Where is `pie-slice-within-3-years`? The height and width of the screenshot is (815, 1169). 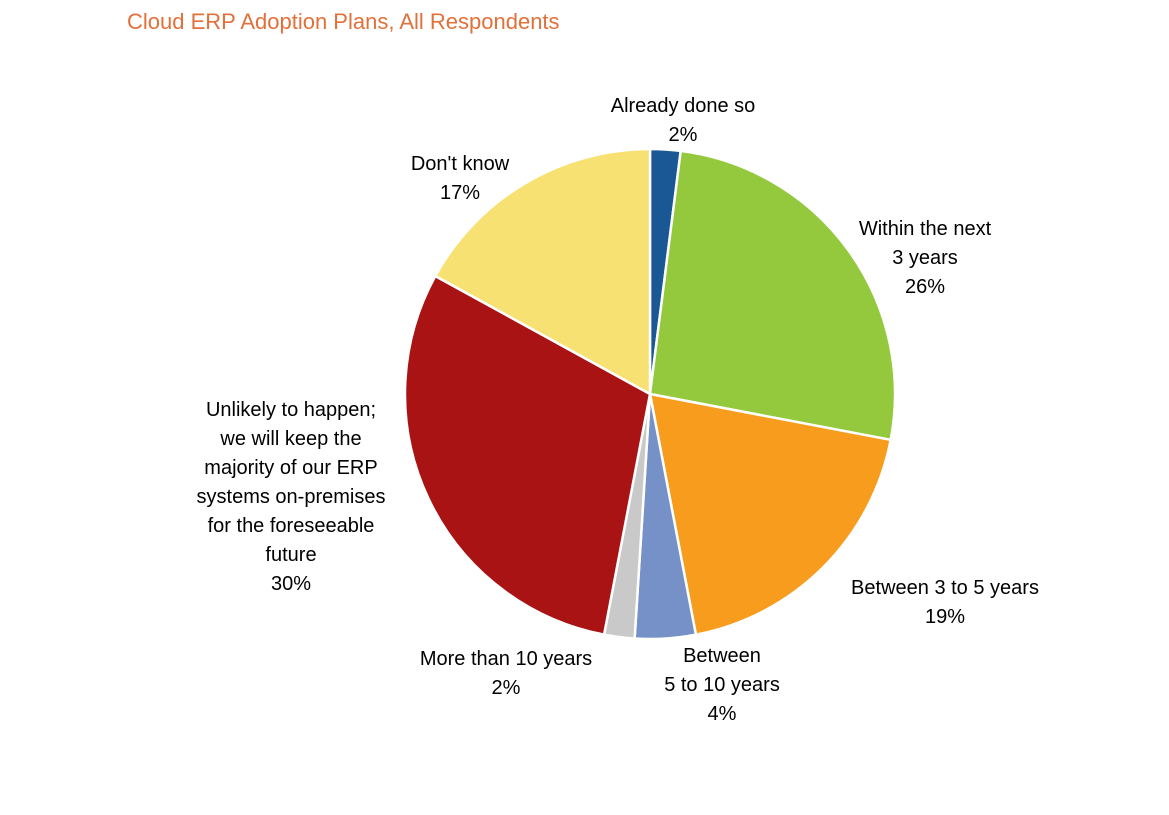
pie-slice-within-3-years is located at coordinates (772, 295).